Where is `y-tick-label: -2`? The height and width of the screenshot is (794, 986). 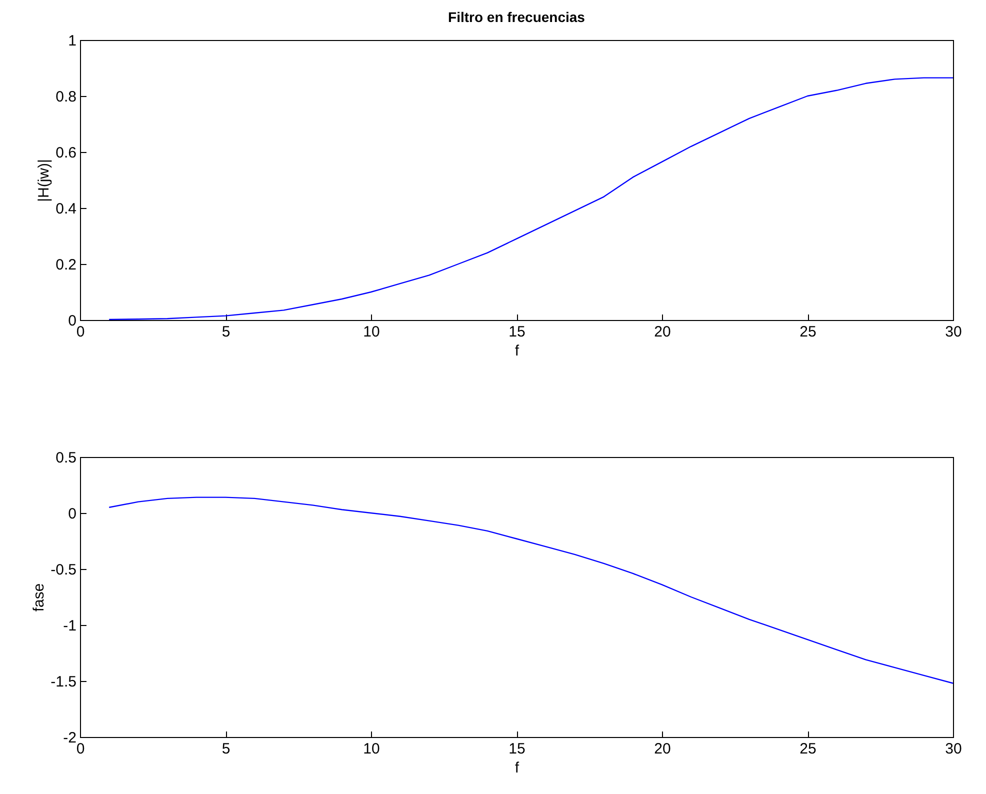 y-tick-label: -2 is located at coordinates (69, 738).